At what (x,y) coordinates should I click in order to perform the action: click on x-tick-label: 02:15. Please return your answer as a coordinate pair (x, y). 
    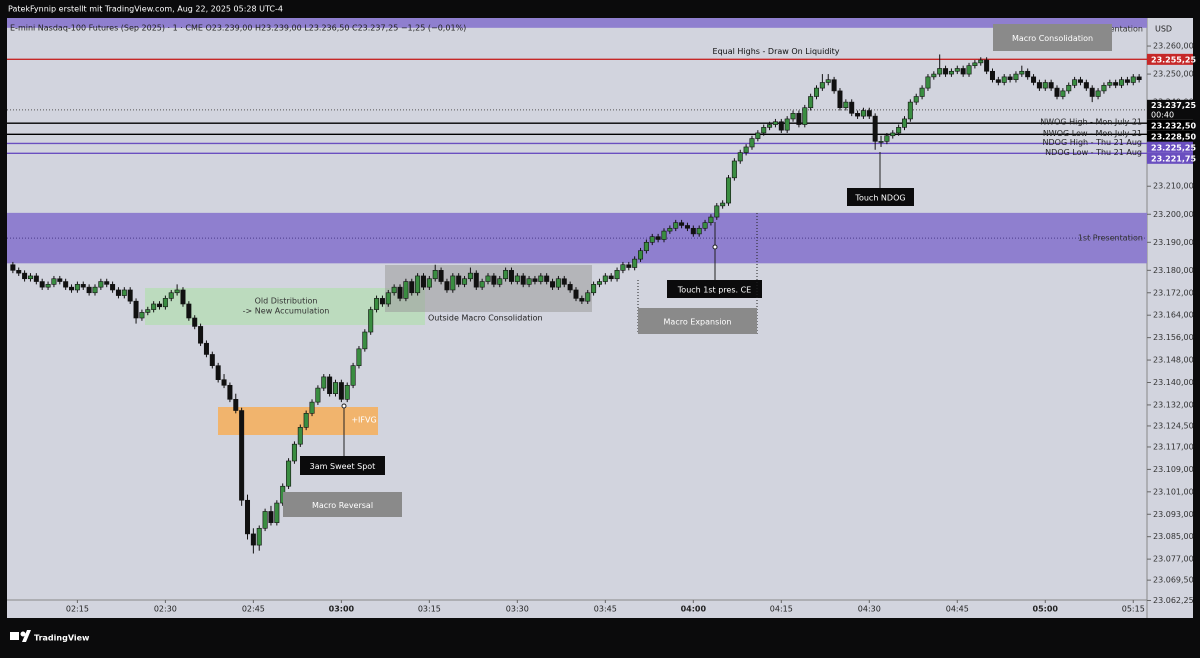
    Looking at the image, I should click on (77, 609).